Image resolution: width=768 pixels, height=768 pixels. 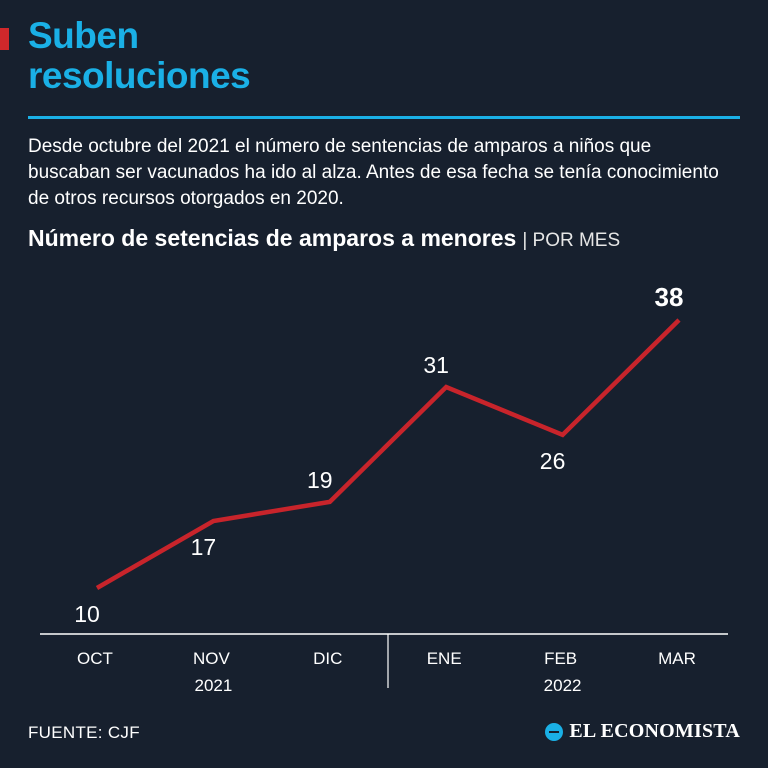 I want to click on x-tick-label: FEB, so click(x=560, y=658).